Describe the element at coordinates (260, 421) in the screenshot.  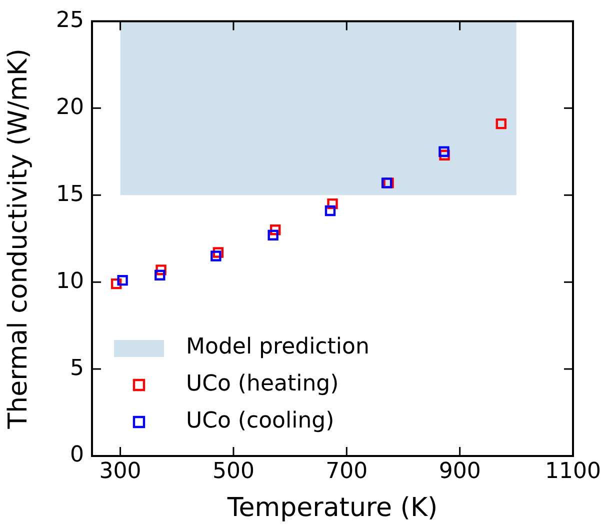
I see `legend-label: UCo (cooling)` at that location.